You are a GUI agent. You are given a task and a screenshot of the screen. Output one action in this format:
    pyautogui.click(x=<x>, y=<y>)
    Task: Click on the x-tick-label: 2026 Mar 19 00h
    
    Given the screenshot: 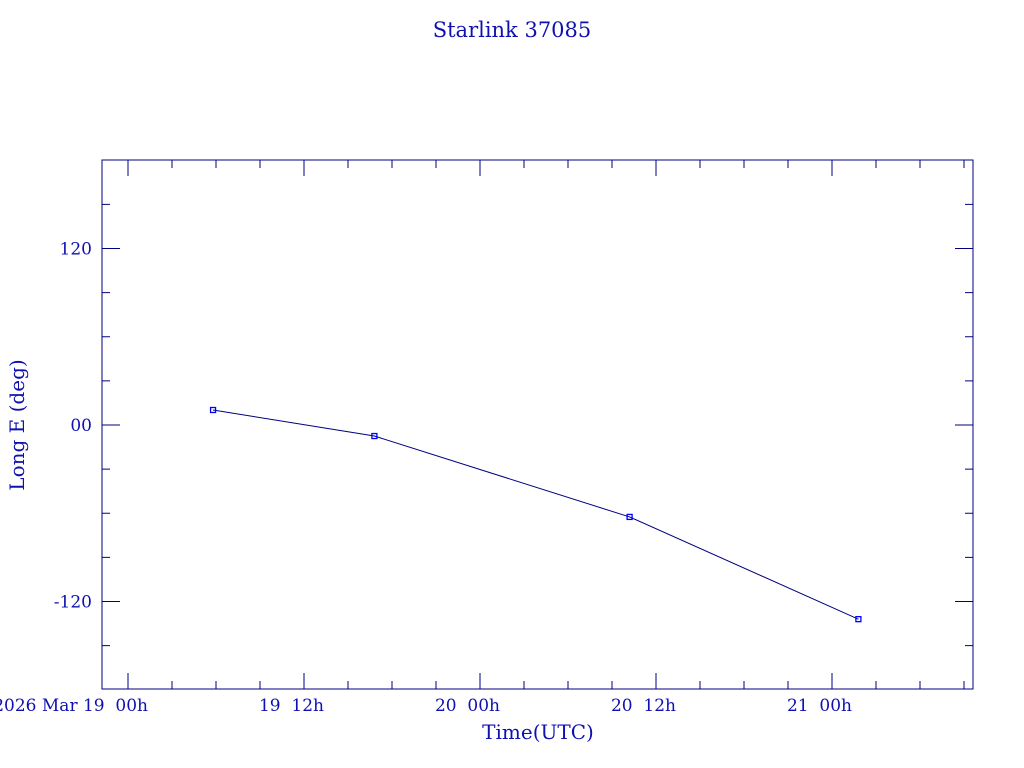 What is the action you would take?
    pyautogui.click(x=74, y=706)
    